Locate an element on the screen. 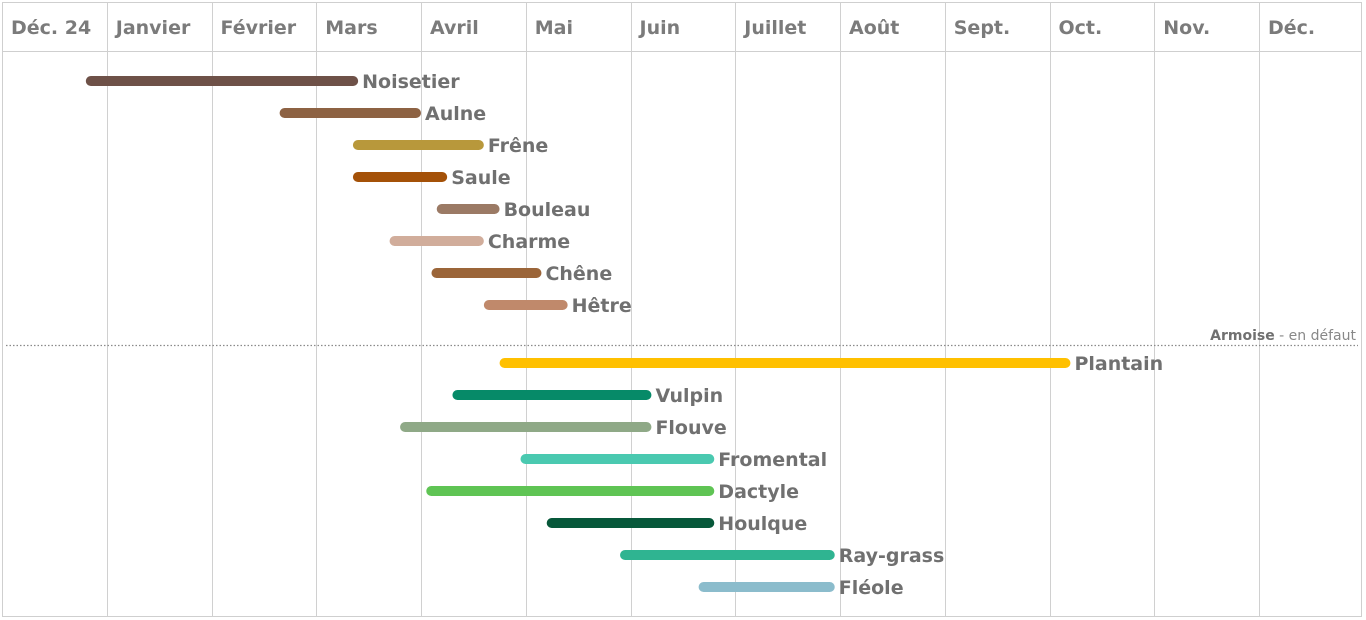 Image resolution: width=1366 pixels, height=620 pixels. note-strong: Armoise is located at coordinates (1242, 336).